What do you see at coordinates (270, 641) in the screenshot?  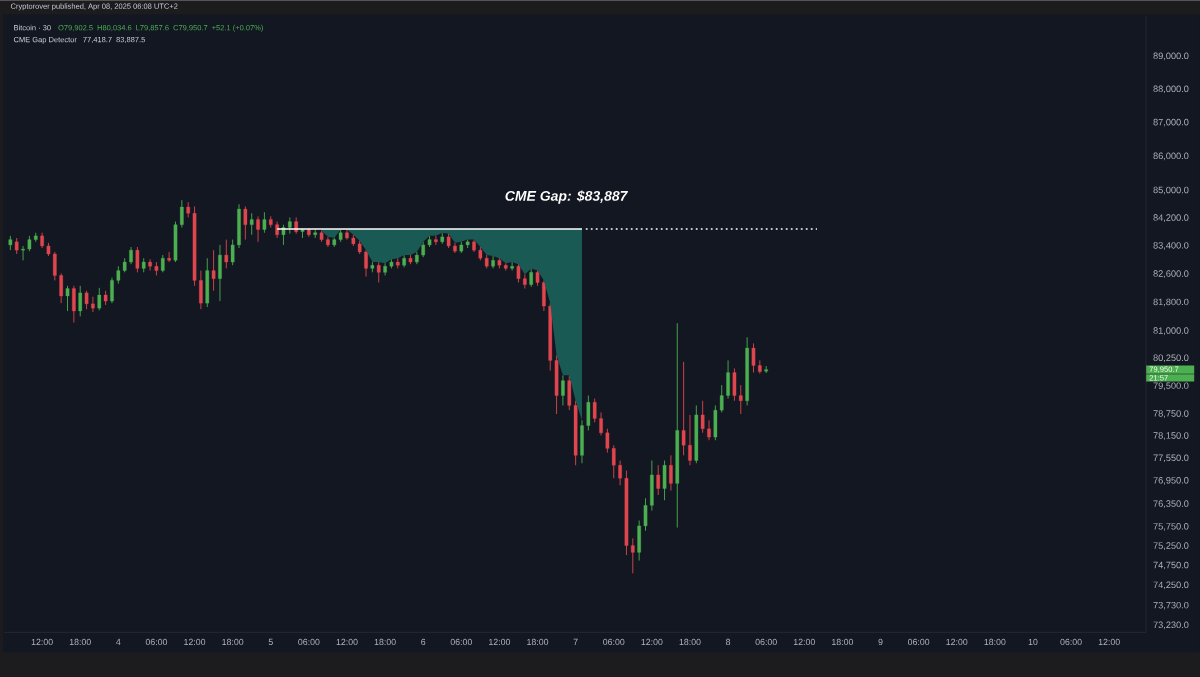 I see `x-tick-label: 5` at bounding box center [270, 641].